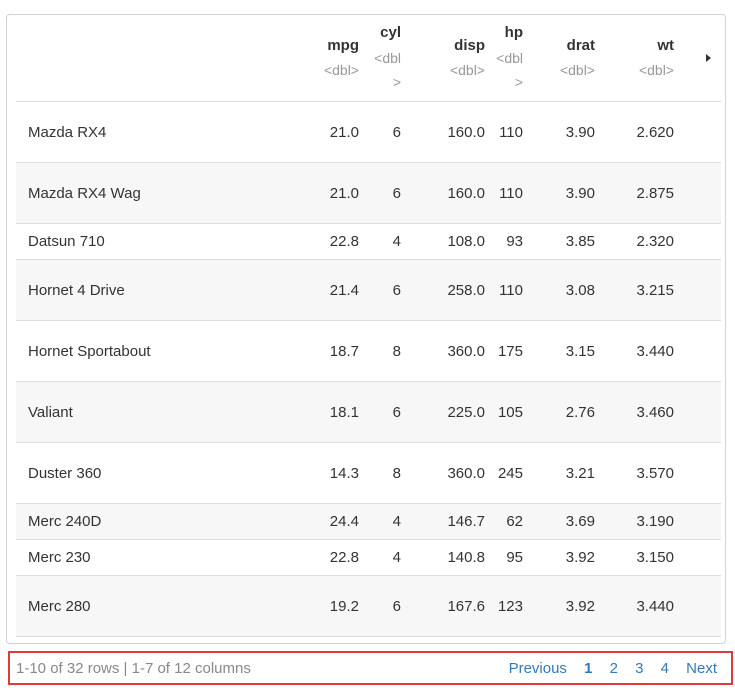 This screenshot has width=735, height=692. Describe the element at coordinates (343, 521) in the screenshot. I see `cell-mpg: 24.4` at that location.